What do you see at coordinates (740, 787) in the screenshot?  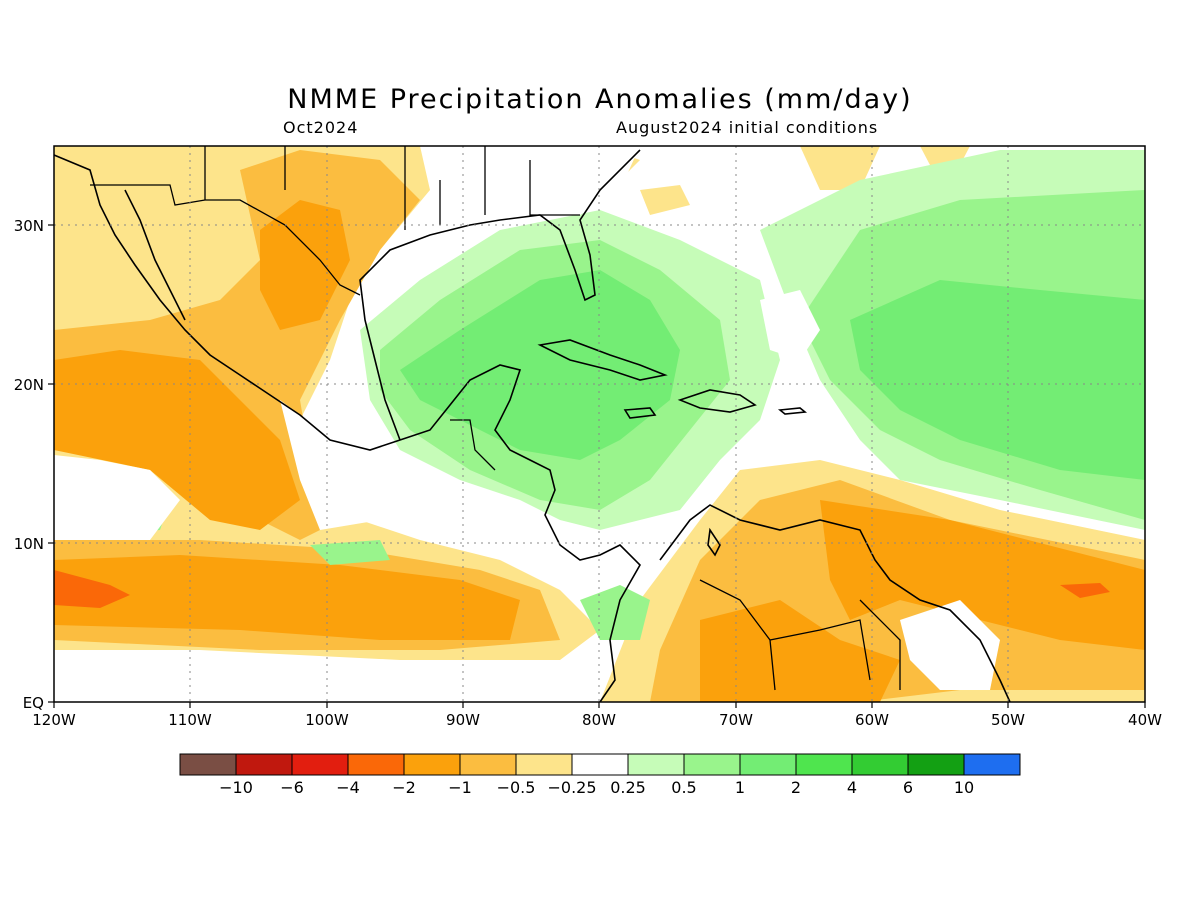 I see `legend-label: 1` at bounding box center [740, 787].